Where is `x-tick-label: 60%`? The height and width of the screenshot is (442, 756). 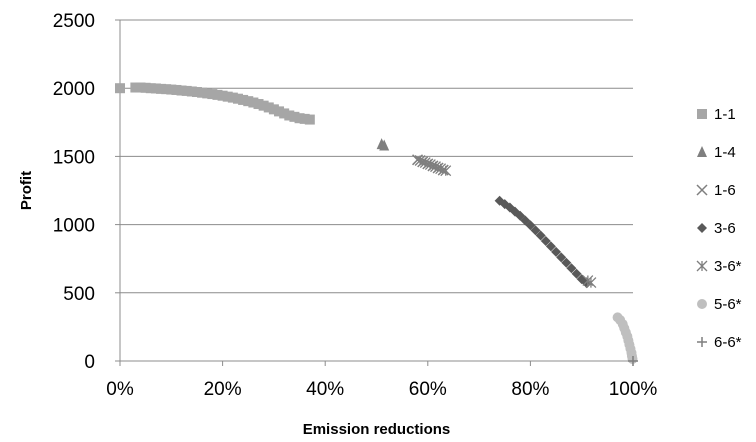 x-tick-label: 60% is located at coordinates (428, 389).